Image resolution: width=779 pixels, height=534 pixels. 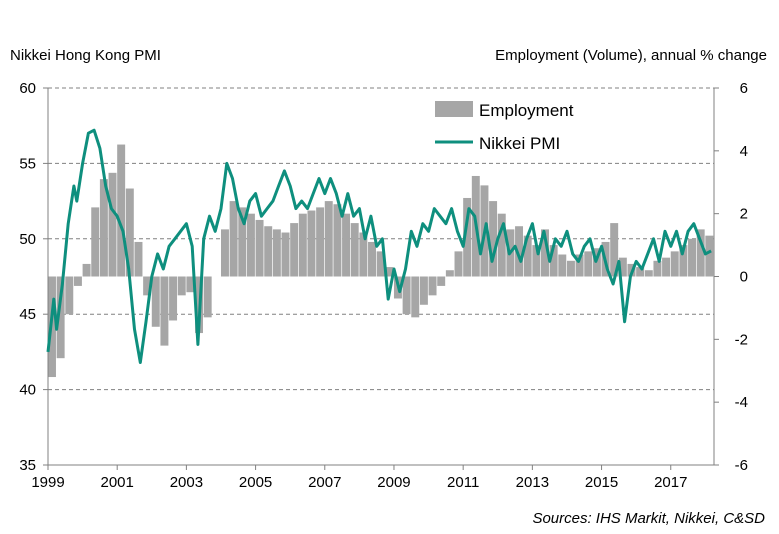 I want to click on right-tick-label: -2, so click(x=741, y=339).